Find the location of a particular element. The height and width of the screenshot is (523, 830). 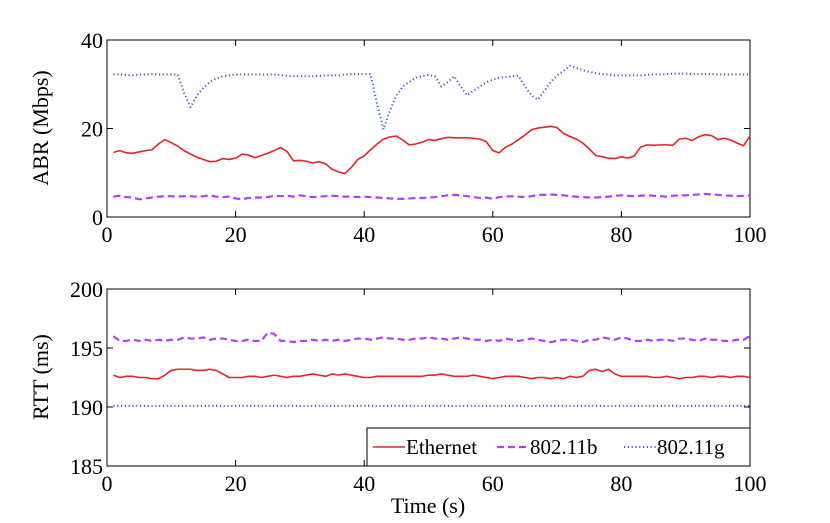

rtt-series-802-11b is located at coordinates (431, 337).